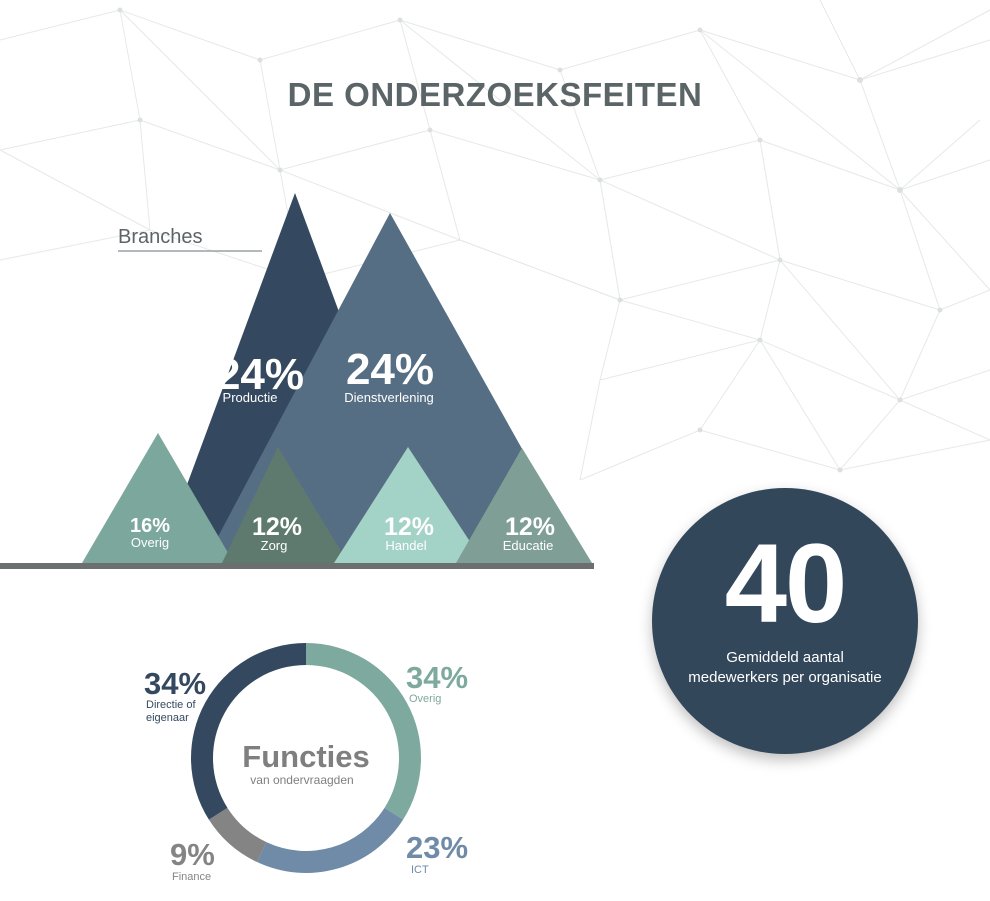 The image size is (990, 901). I want to click on donut-segment-overig, so click(363, 731).